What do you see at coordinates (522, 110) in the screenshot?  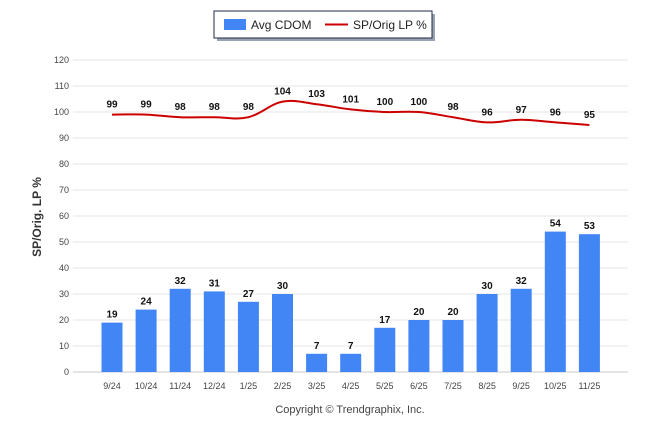 I see `line-data-label: 97` at bounding box center [522, 110].